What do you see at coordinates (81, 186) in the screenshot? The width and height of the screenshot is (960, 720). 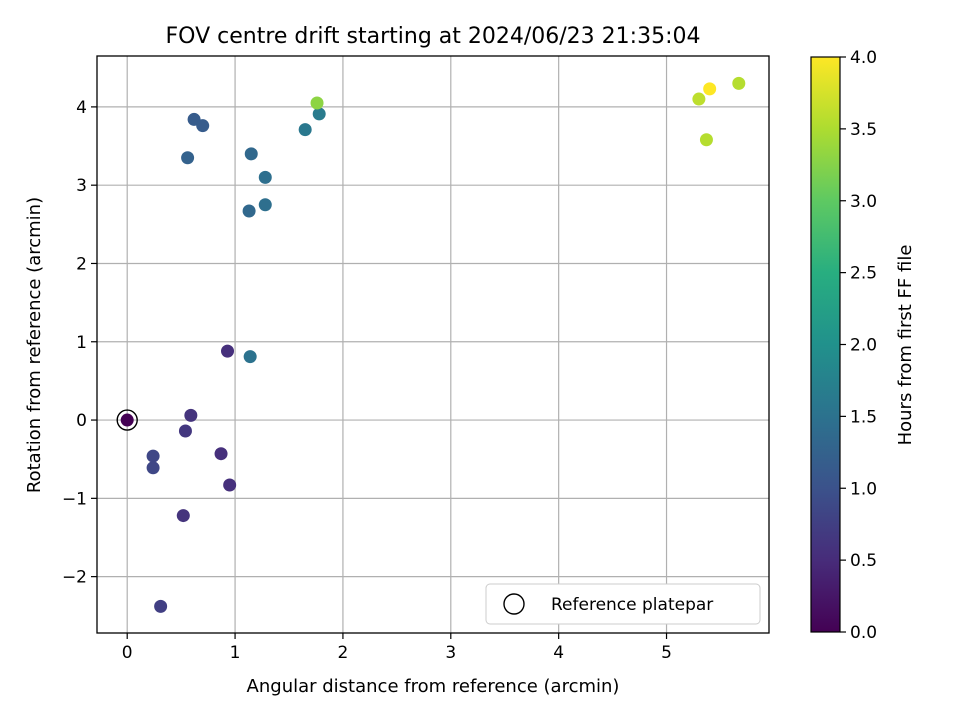 I see `y-tick-label: 3` at bounding box center [81, 186].